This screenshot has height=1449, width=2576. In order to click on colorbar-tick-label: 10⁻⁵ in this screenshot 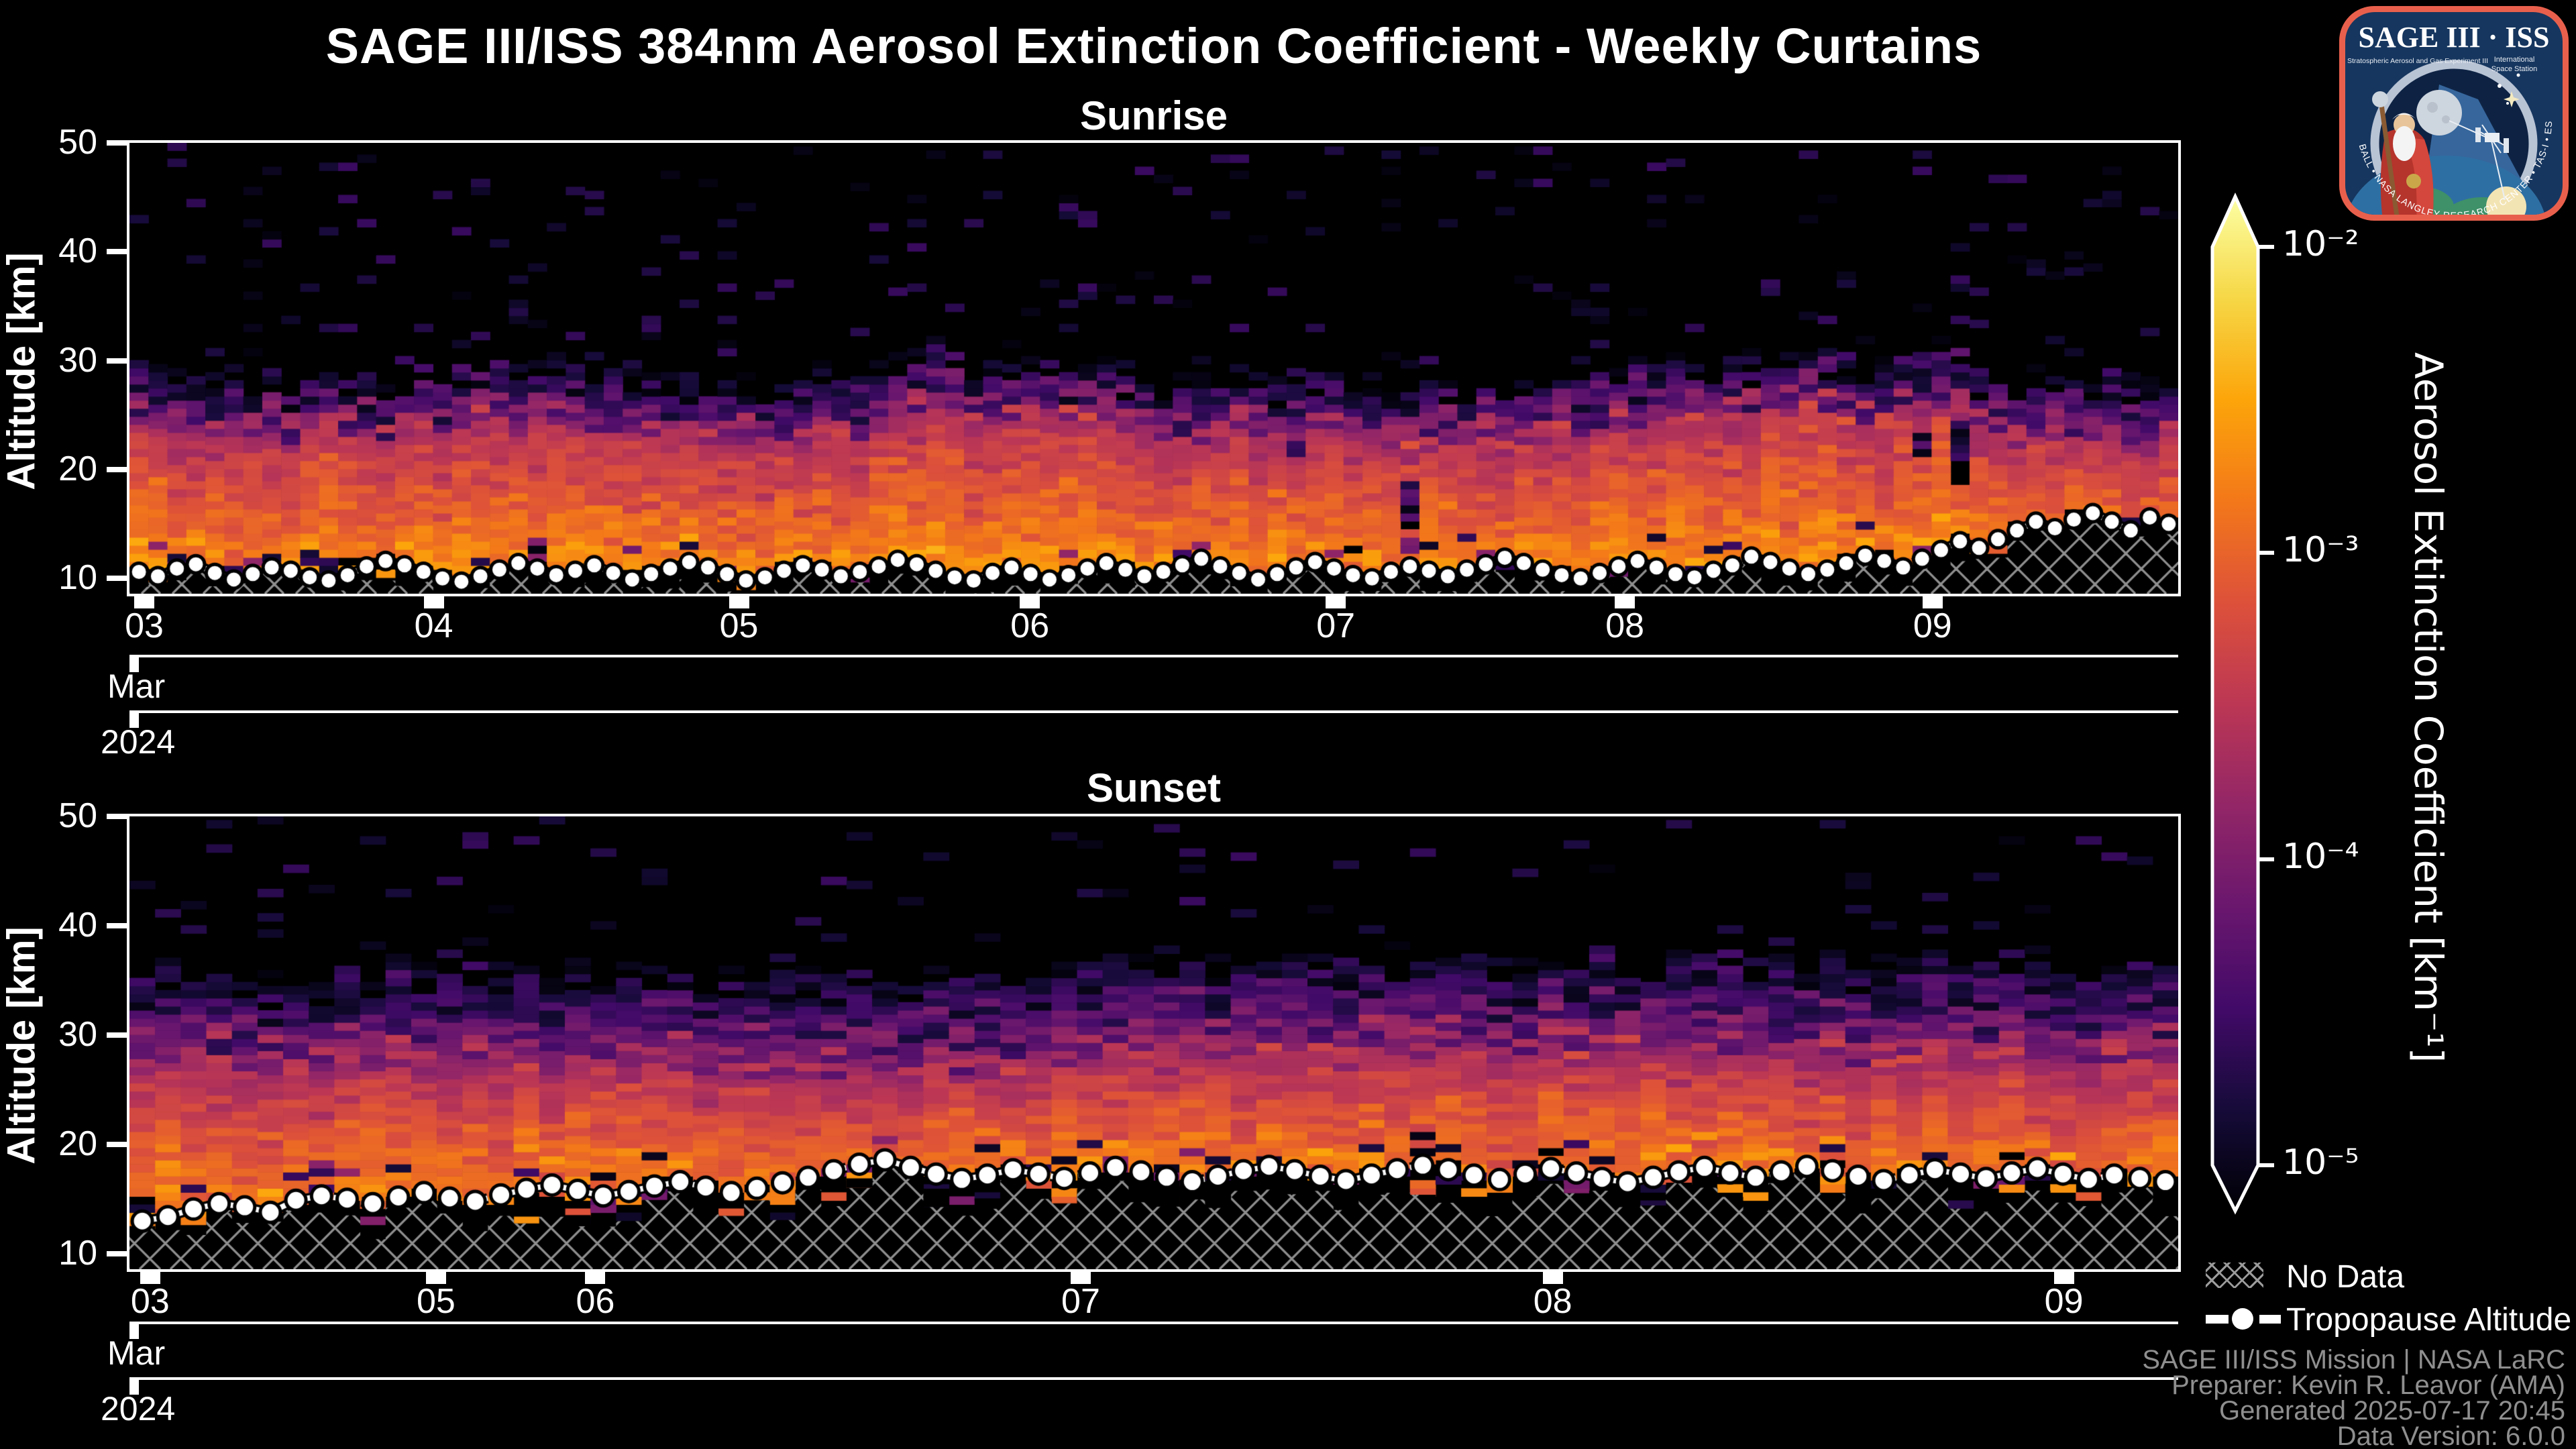, I will do `click(2320, 1162)`.